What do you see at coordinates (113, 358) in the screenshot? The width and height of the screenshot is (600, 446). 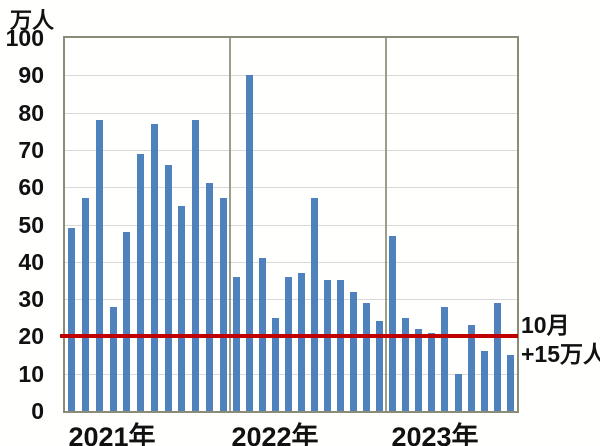 I see `bar-2021年-4` at bounding box center [113, 358].